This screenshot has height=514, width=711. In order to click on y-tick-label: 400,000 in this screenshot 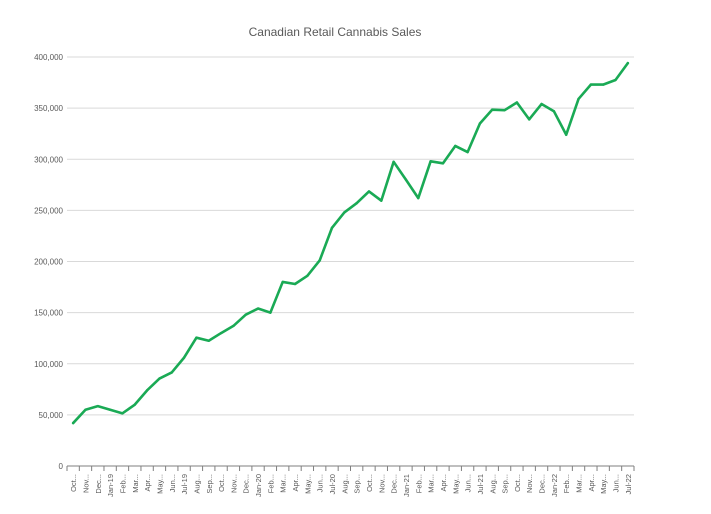, I will do `click(48, 57)`.